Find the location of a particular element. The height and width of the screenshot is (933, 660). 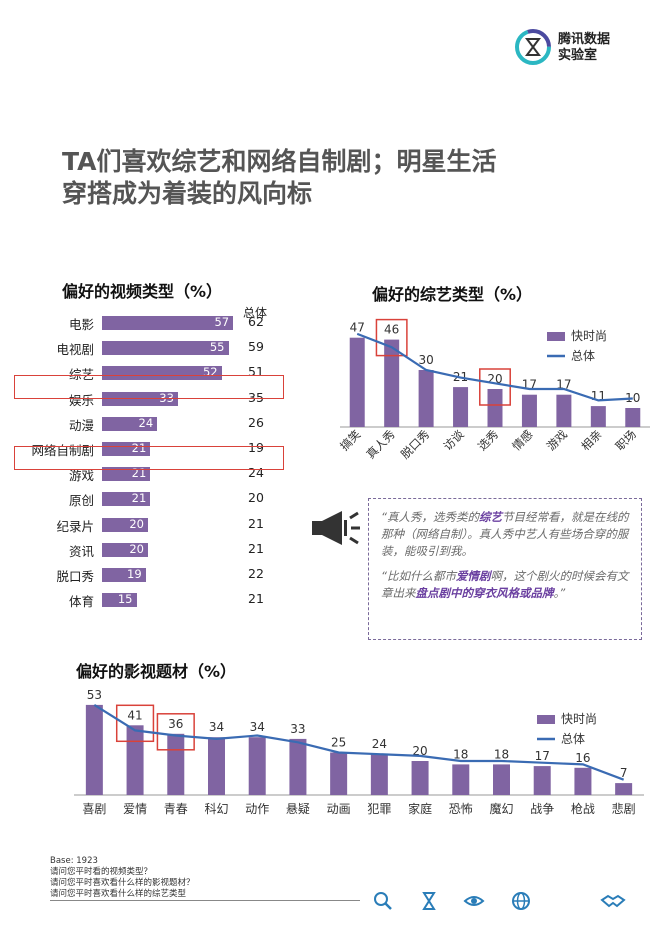

globe-icon is located at coordinates (521, 901).